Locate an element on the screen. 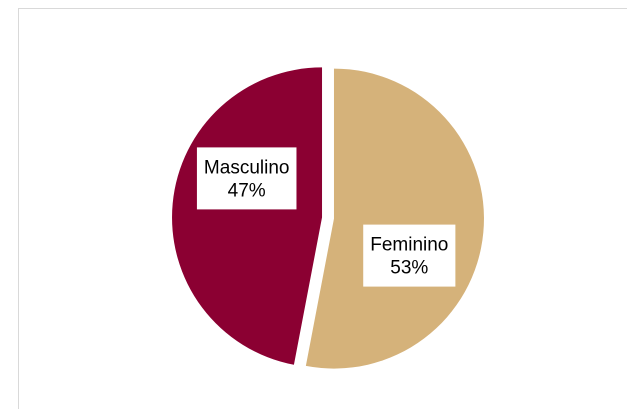 The height and width of the screenshot is (409, 627). category-label: Masculino is located at coordinates (247, 167).